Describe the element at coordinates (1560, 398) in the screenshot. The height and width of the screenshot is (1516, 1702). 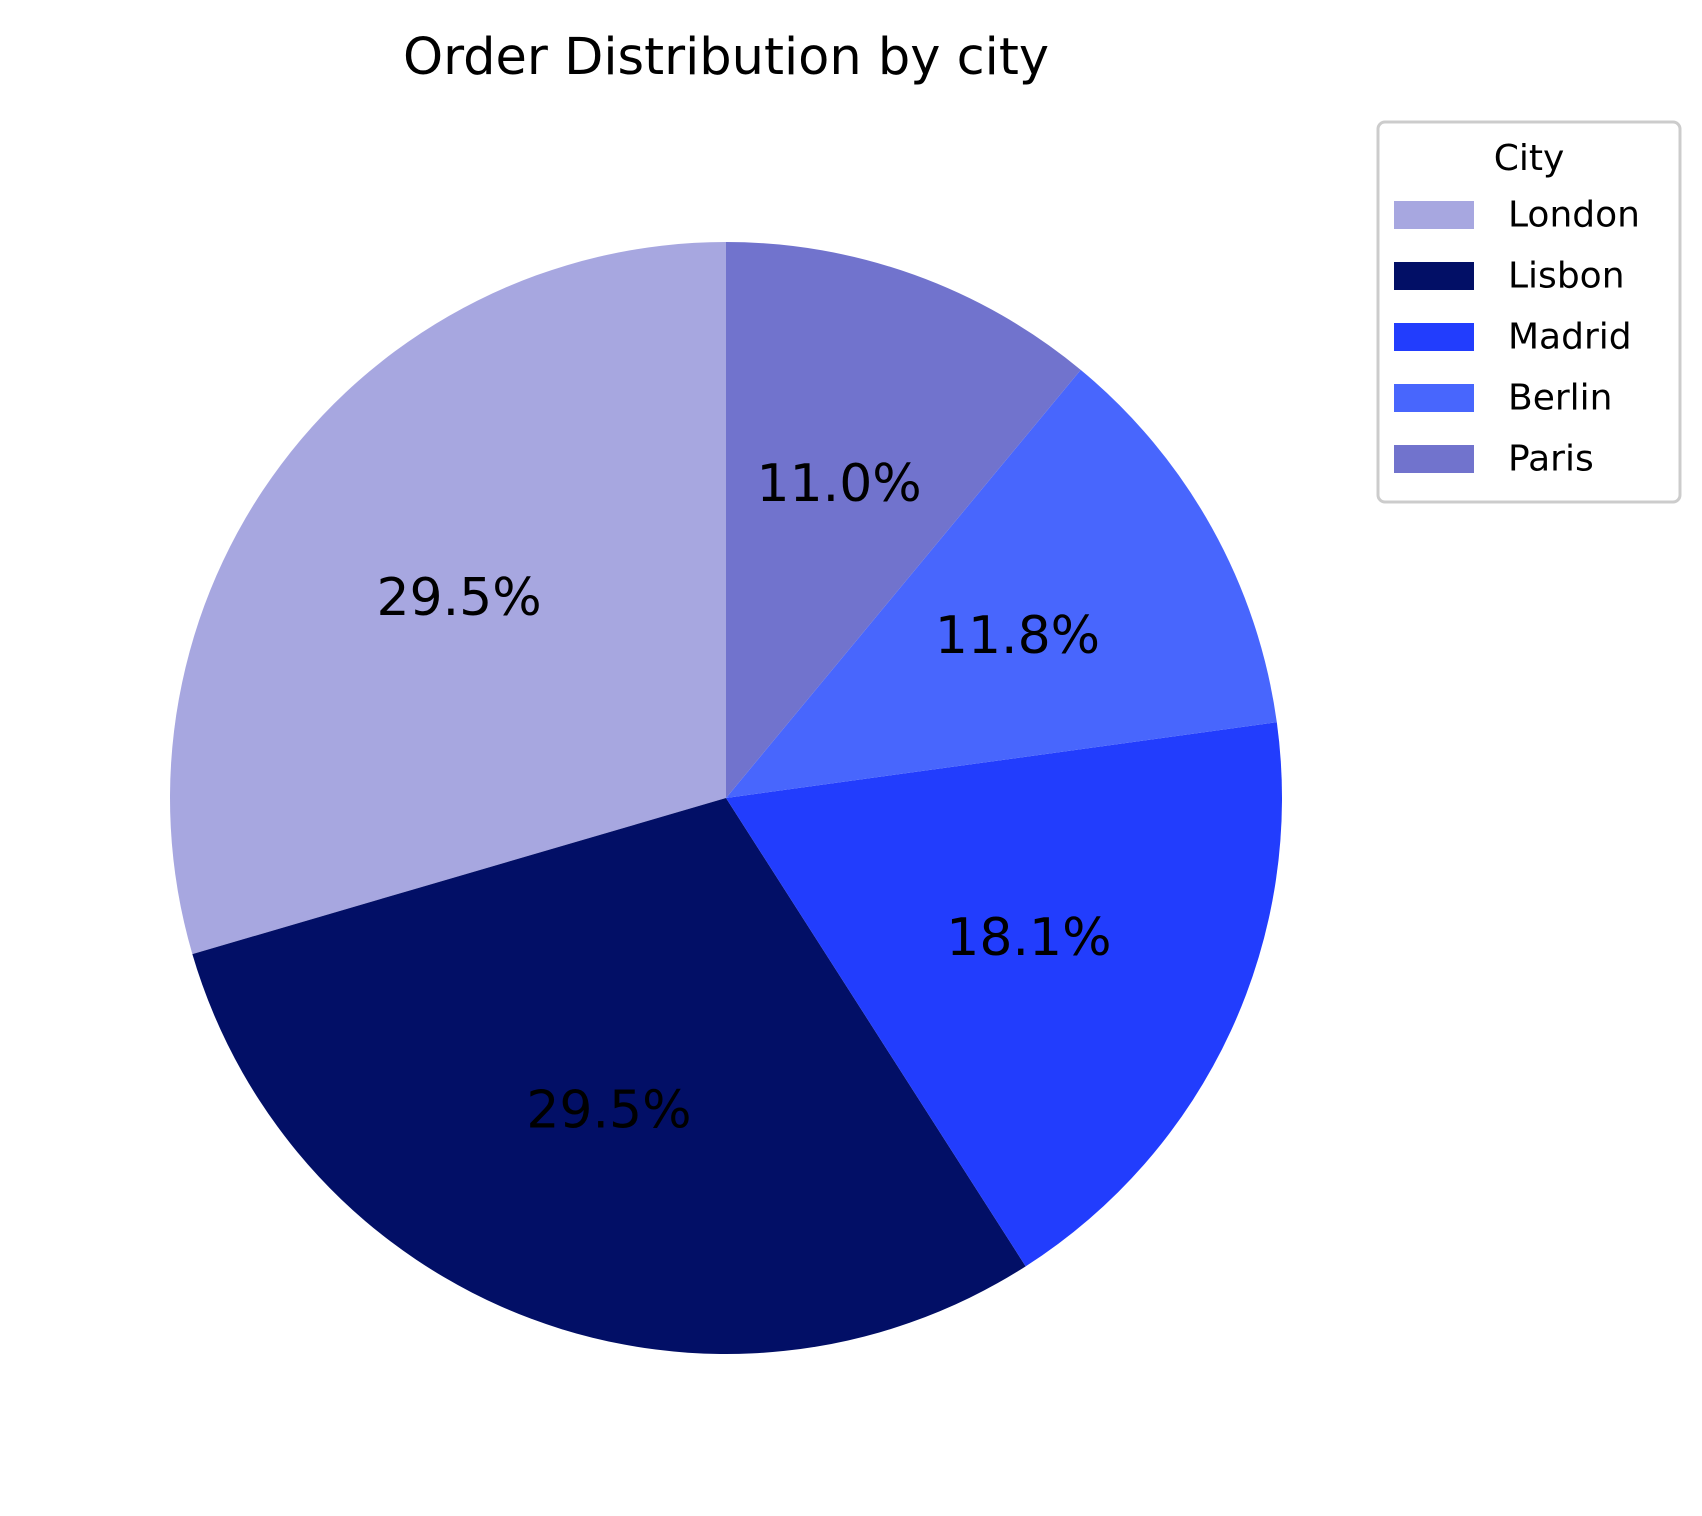
I see `legend-label-berlin: Berlin` at that location.